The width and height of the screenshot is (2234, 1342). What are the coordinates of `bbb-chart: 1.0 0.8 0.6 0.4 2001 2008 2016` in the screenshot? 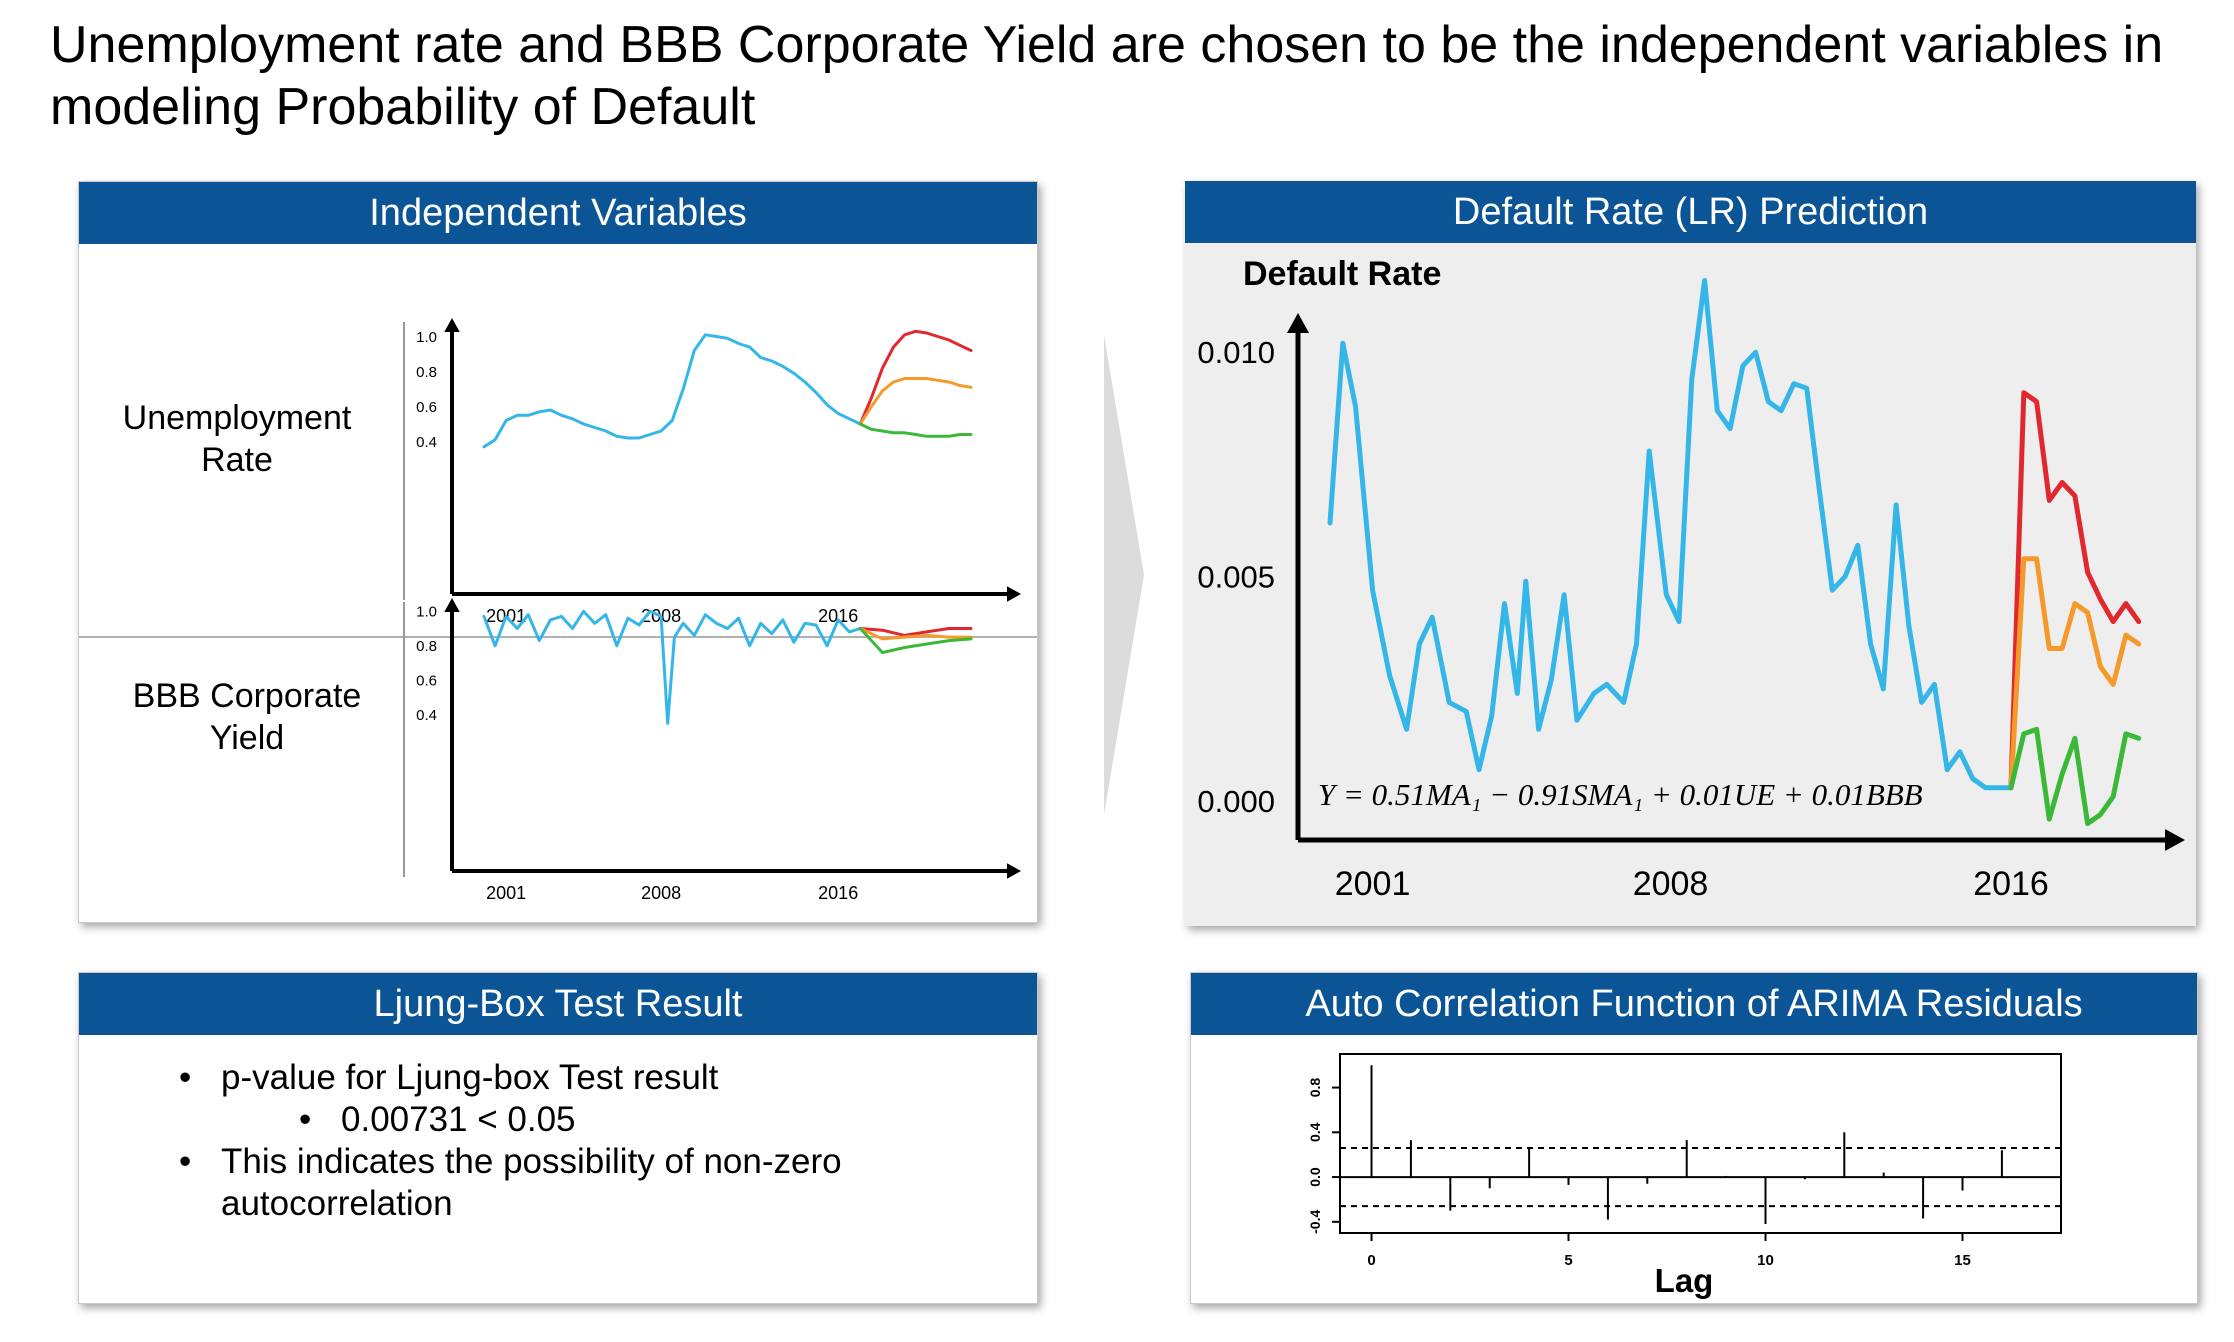 It's located at (712, 750).